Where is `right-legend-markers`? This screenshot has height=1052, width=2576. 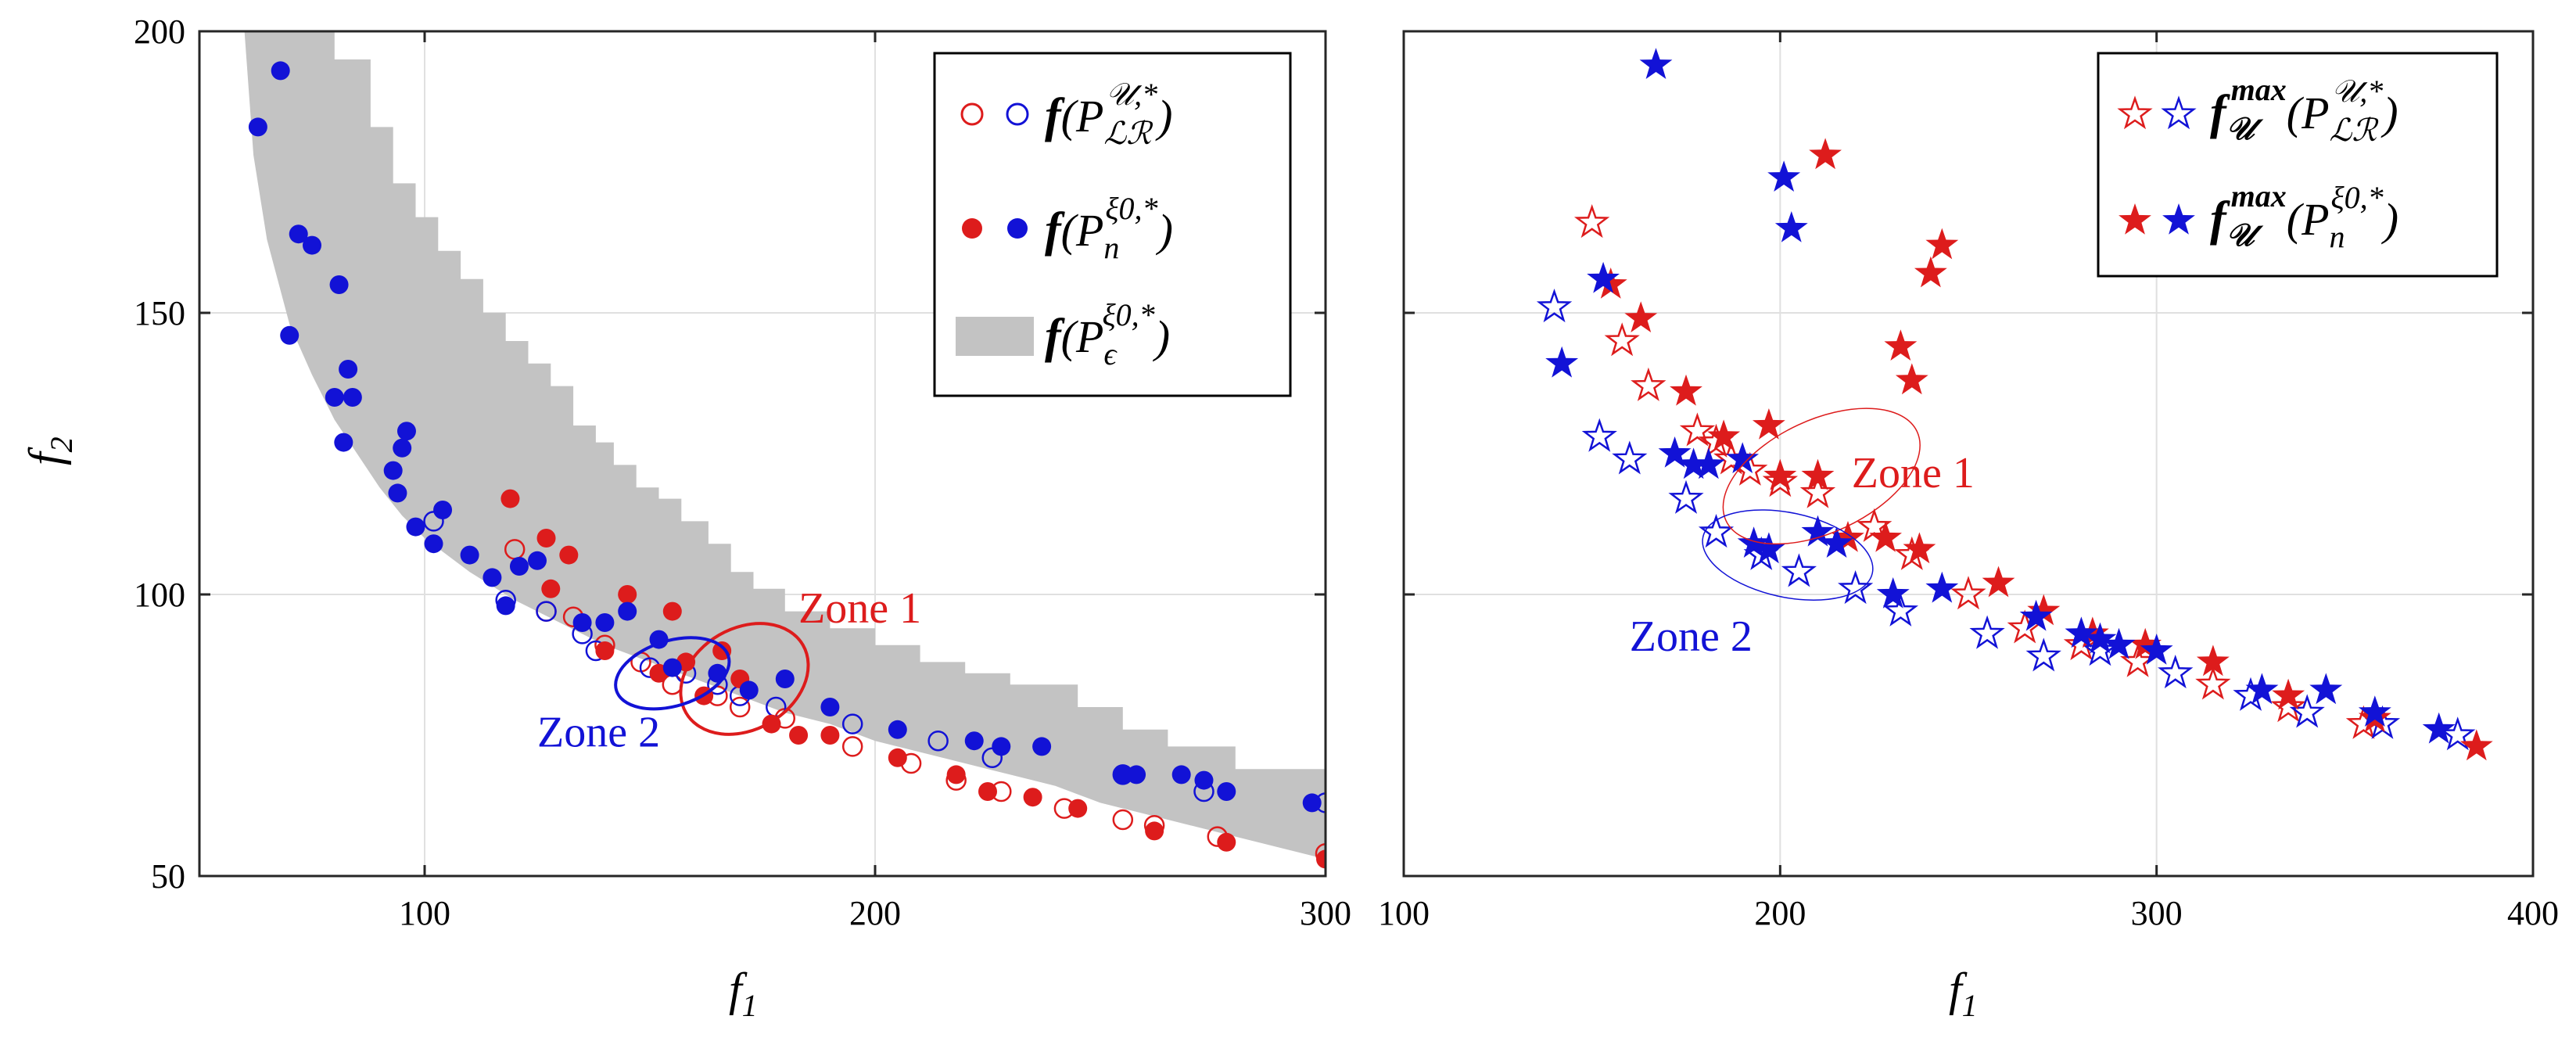 right-legend-markers is located at coordinates (2157, 165).